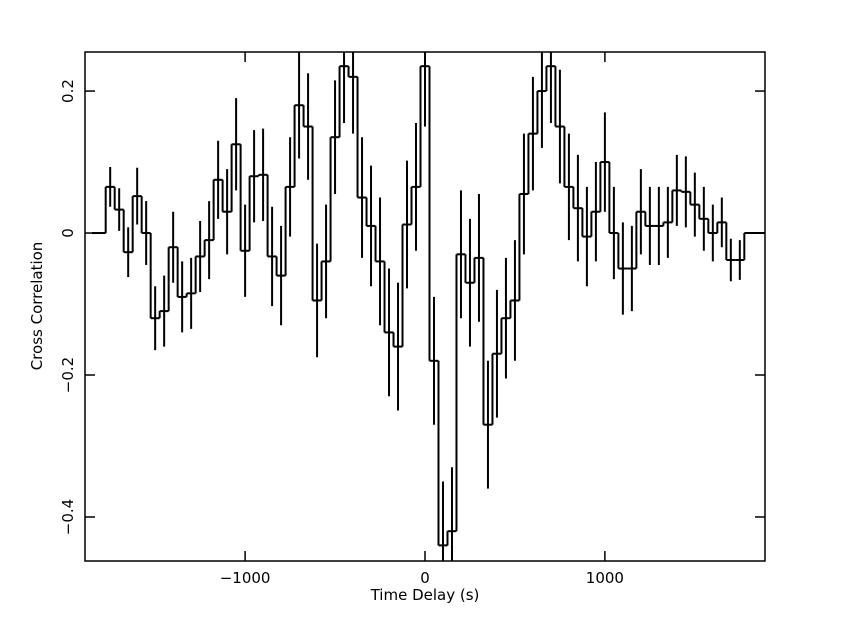 The height and width of the screenshot is (620, 849). I want to click on y-tick-label: −0.4, so click(68, 517).